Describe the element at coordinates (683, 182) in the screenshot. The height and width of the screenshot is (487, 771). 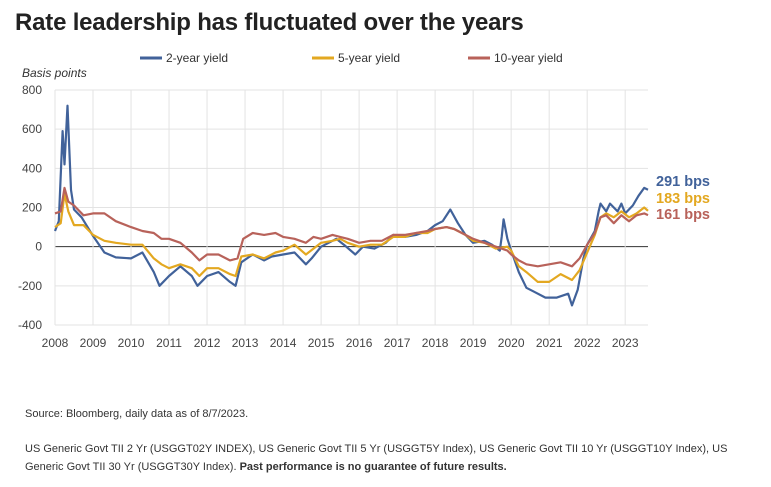
I see `end-label-1: 291 bps` at that location.